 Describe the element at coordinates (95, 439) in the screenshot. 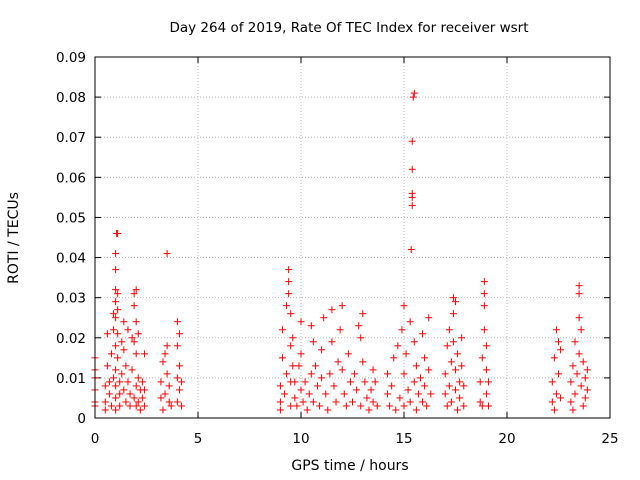

I see `x-tick-label: 0` at that location.